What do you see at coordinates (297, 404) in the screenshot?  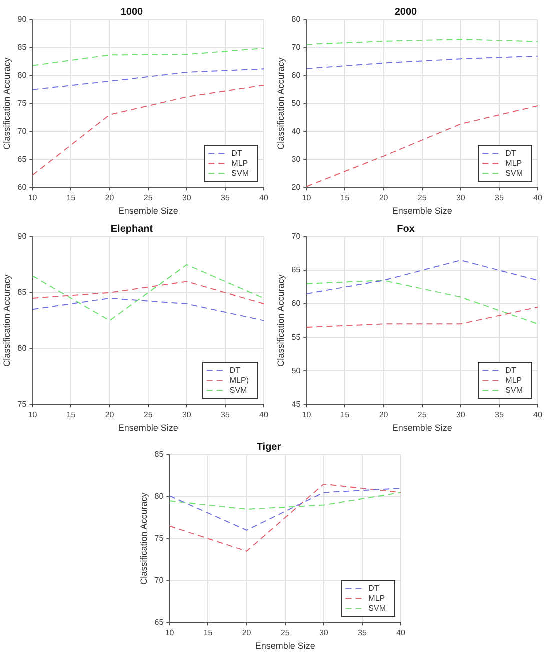 I see `y-tick-label: 45` at bounding box center [297, 404].